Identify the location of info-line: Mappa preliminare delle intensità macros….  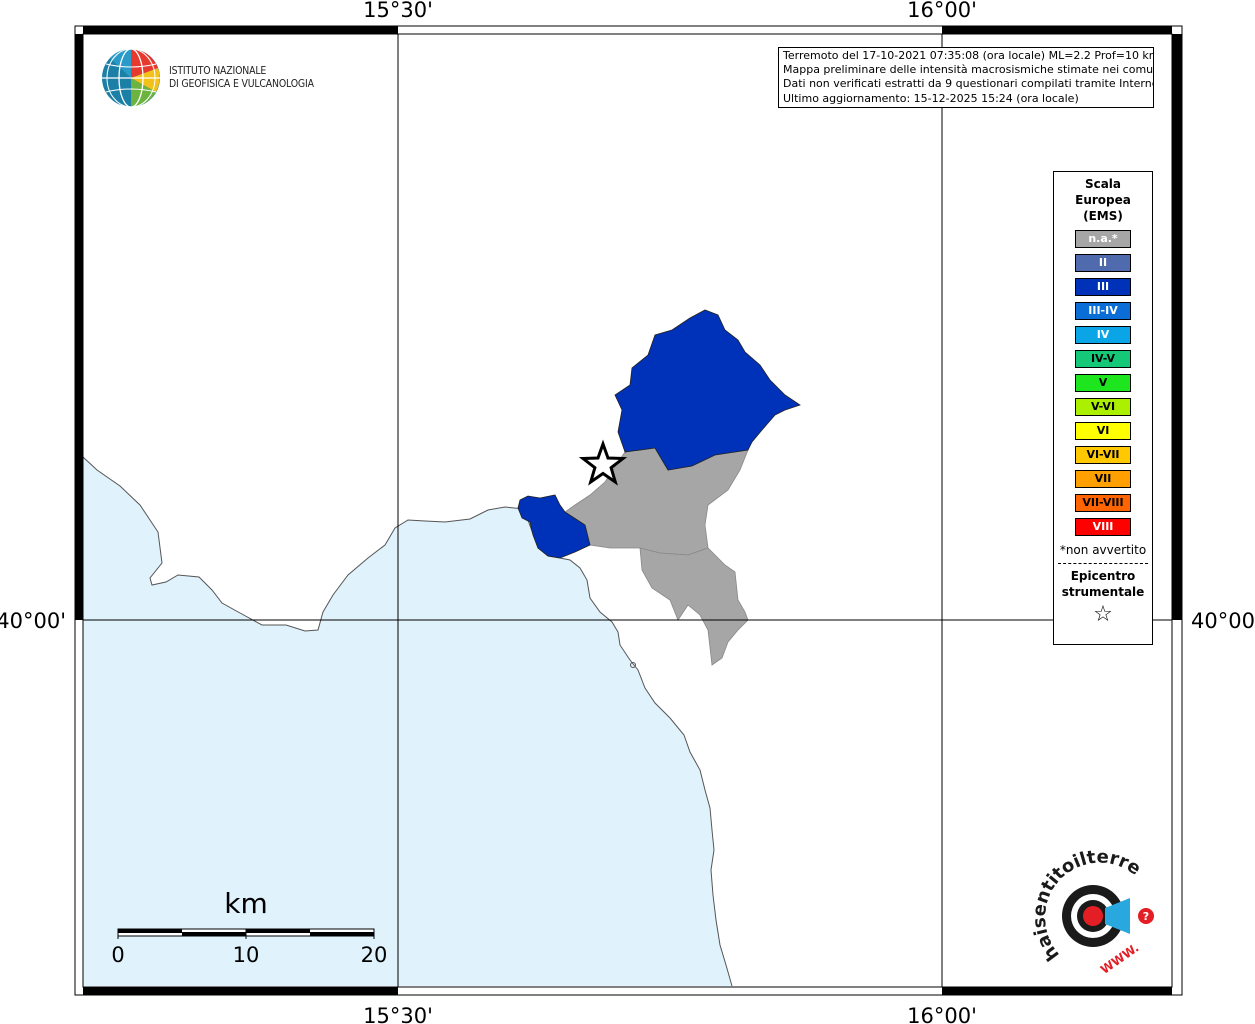
(968, 70).